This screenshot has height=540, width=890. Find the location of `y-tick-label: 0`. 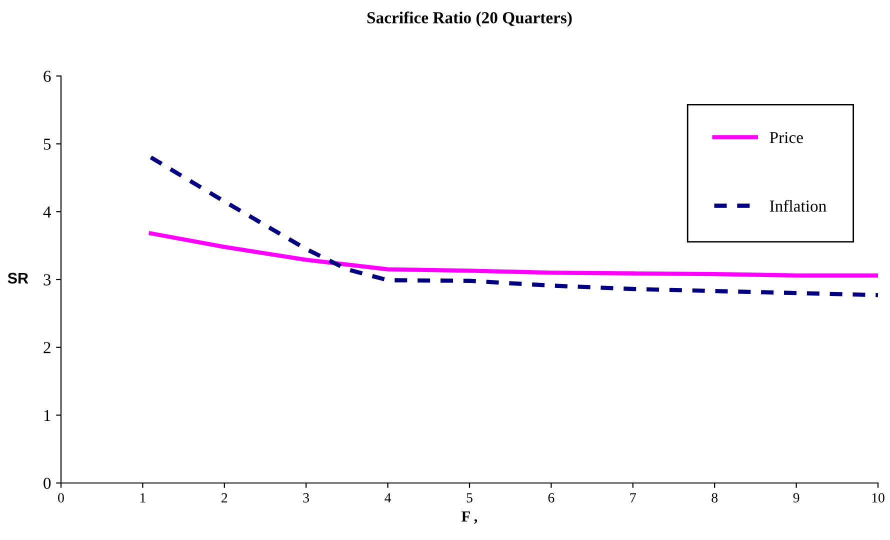

y-tick-label: 0 is located at coordinates (47, 483).